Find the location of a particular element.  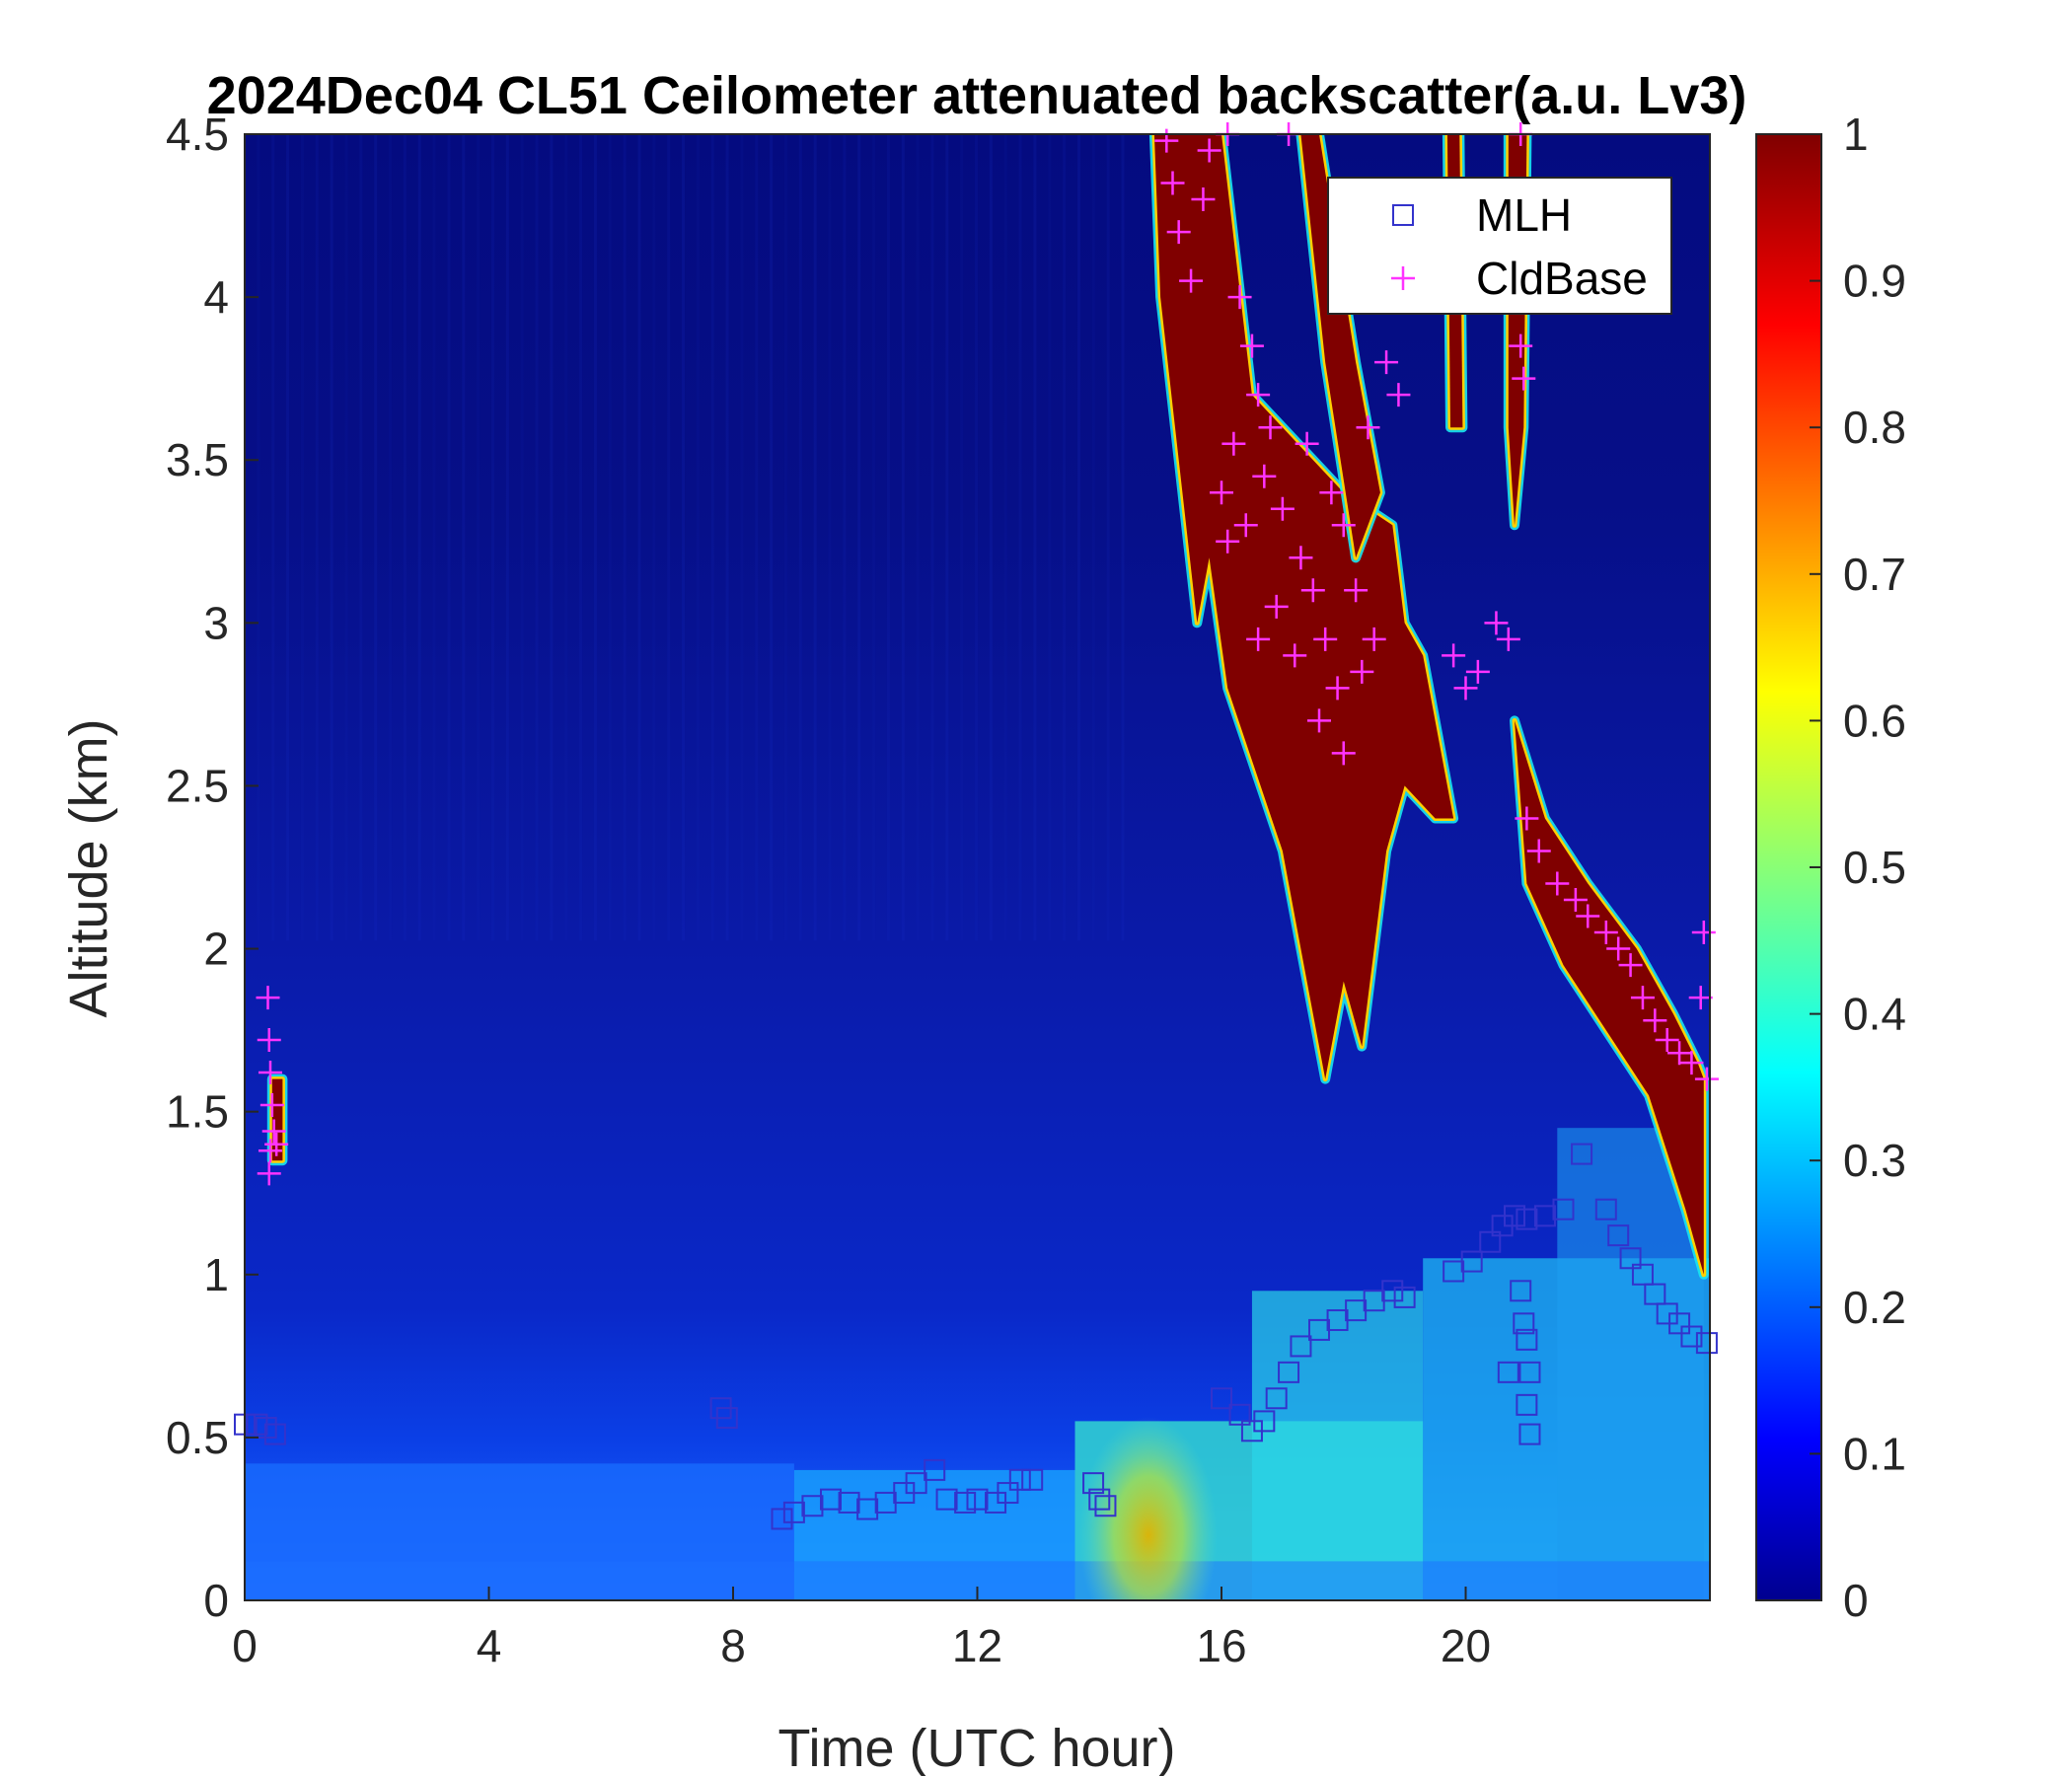

legend-marker-mlh is located at coordinates (1403, 215).